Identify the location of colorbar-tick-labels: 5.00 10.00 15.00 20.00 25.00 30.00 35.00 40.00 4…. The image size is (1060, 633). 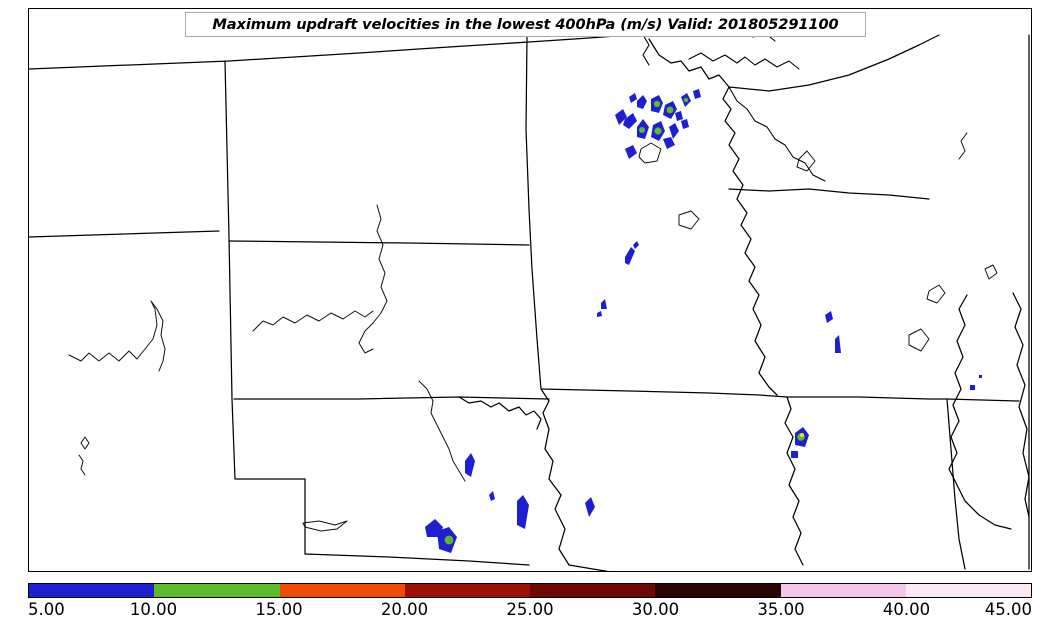
(530, 613).